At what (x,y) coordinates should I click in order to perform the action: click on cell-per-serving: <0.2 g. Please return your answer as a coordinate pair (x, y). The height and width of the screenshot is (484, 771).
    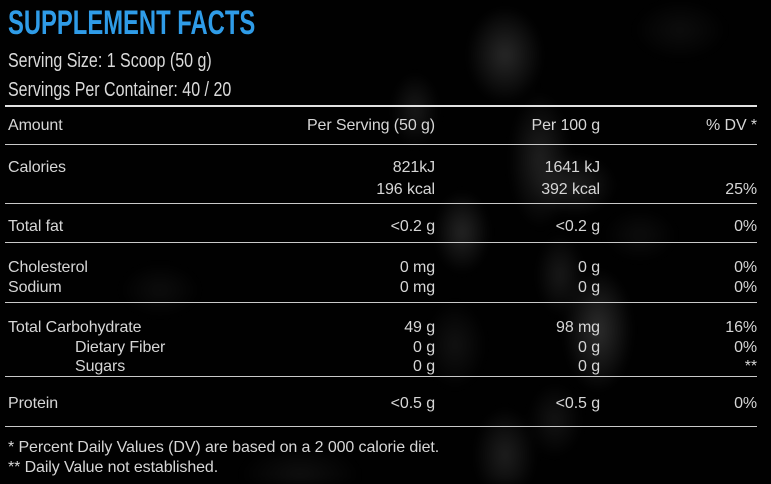
    Looking at the image, I should click on (412, 226).